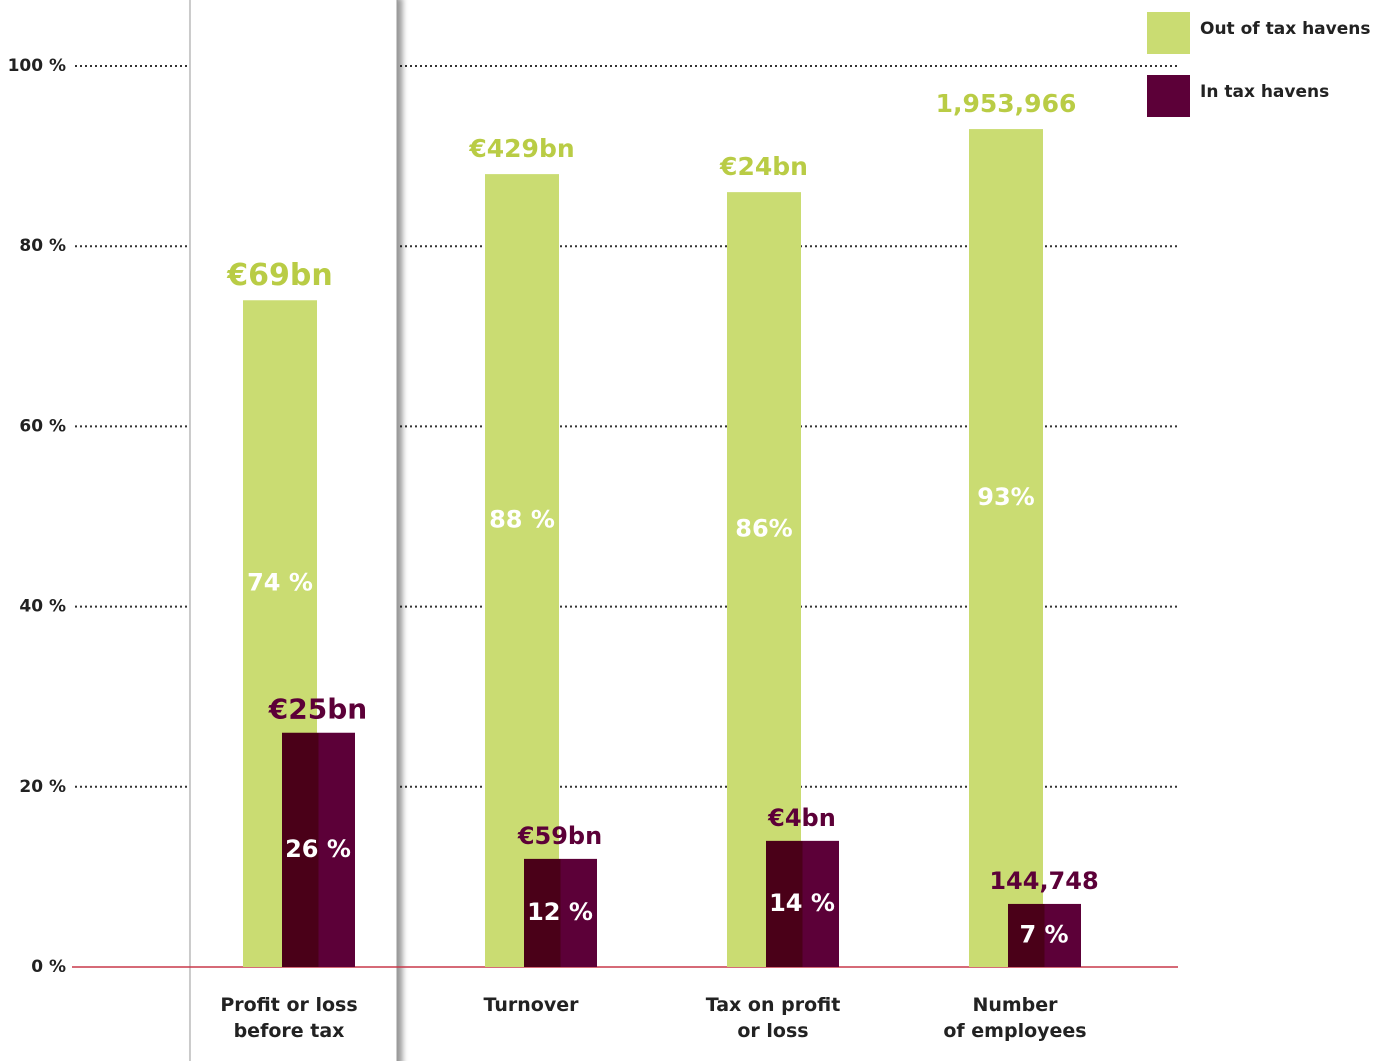  Describe the element at coordinates (1005, 497) in the screenshot. I see `value-label: 93%` at that location.